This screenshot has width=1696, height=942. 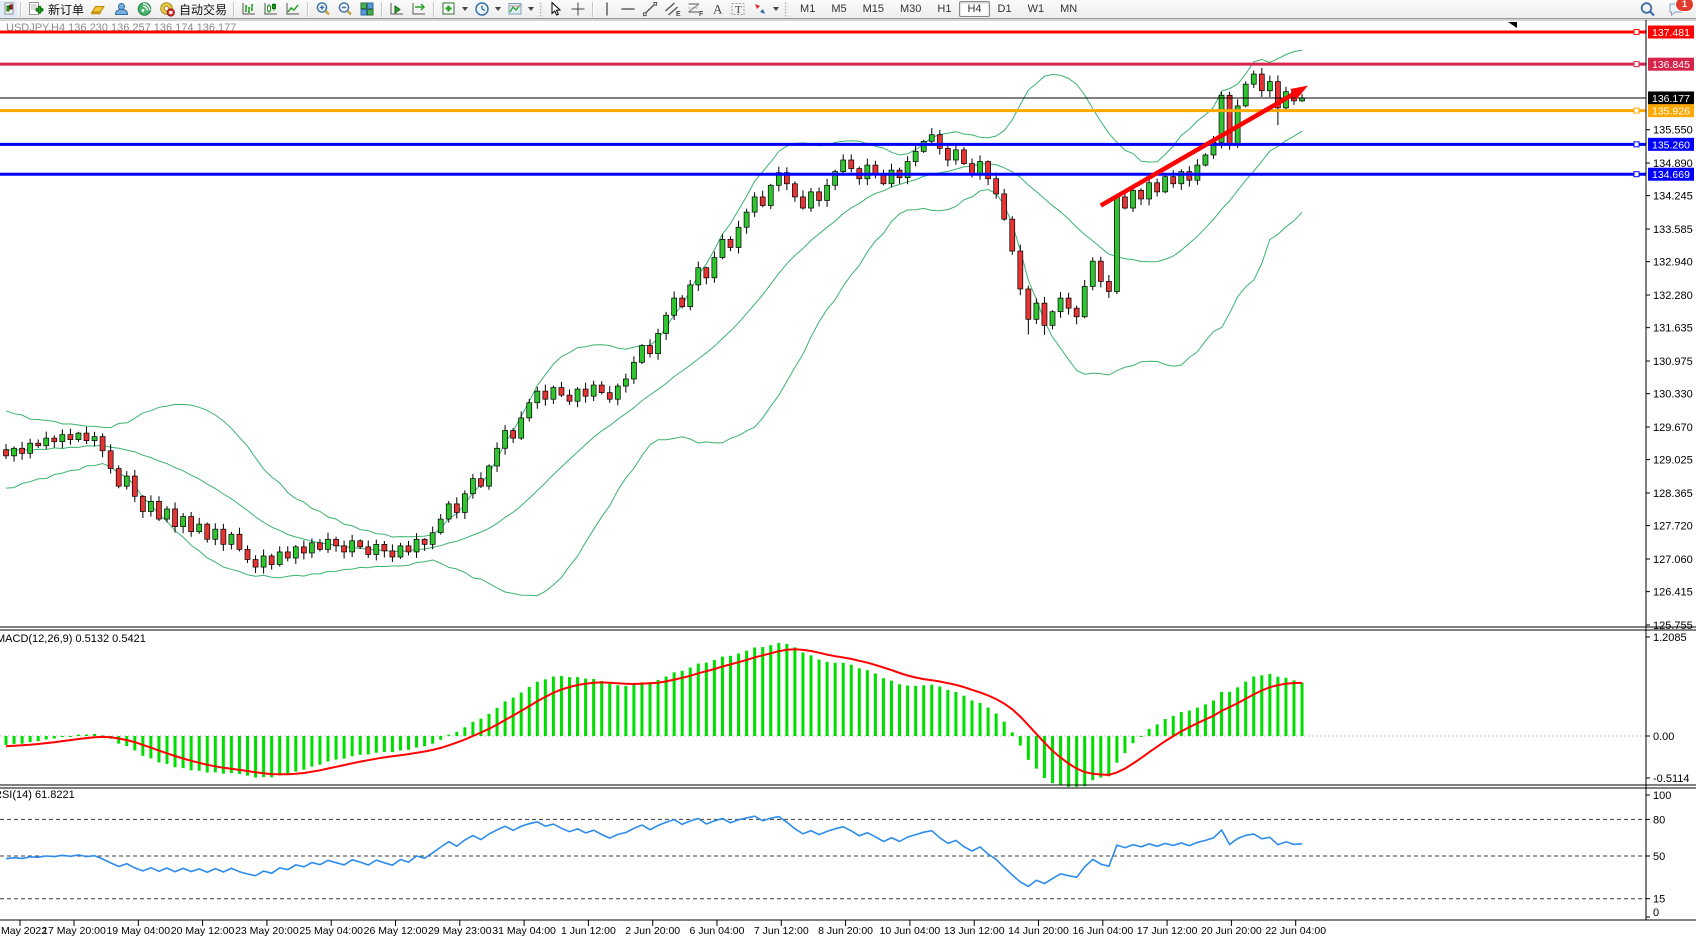 I want to click on trendline-tool, so click(x=650, y=9).